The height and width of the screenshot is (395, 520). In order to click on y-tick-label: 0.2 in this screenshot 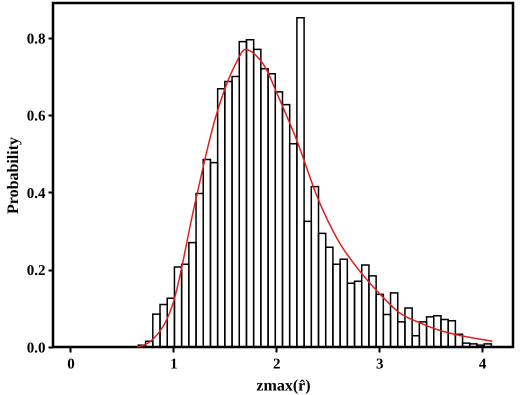, I will do `click(36, 271)`.